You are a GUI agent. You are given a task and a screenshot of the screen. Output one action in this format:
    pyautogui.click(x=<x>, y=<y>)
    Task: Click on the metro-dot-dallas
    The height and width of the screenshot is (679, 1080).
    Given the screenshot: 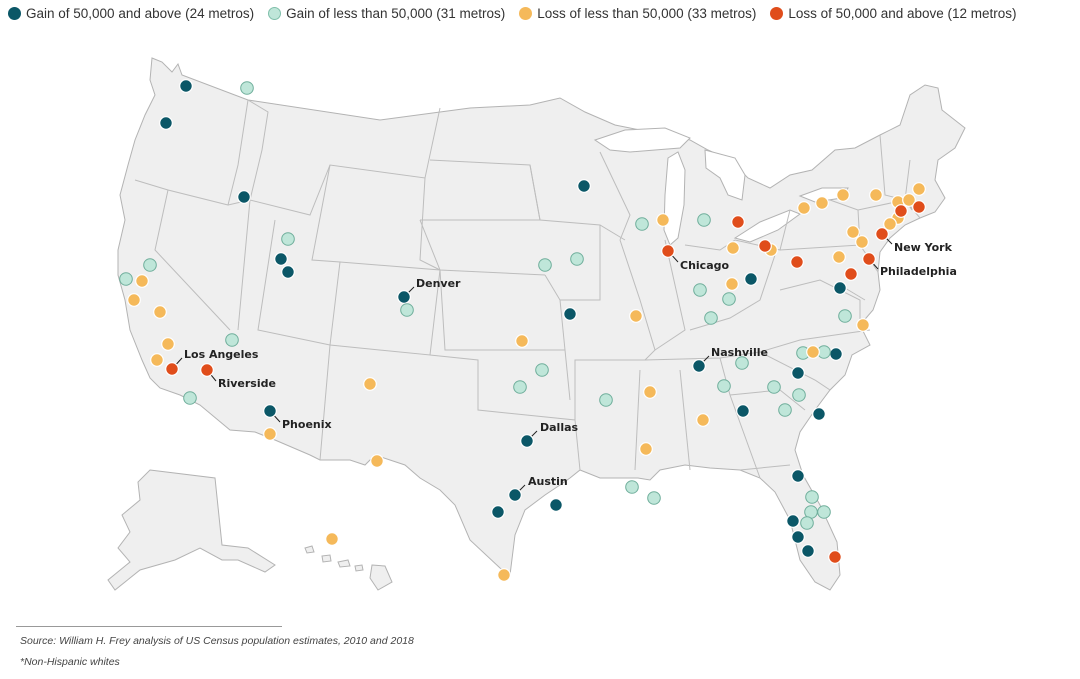 What is the action you would take?
    pyautogui.click(x=527, y=441)
    